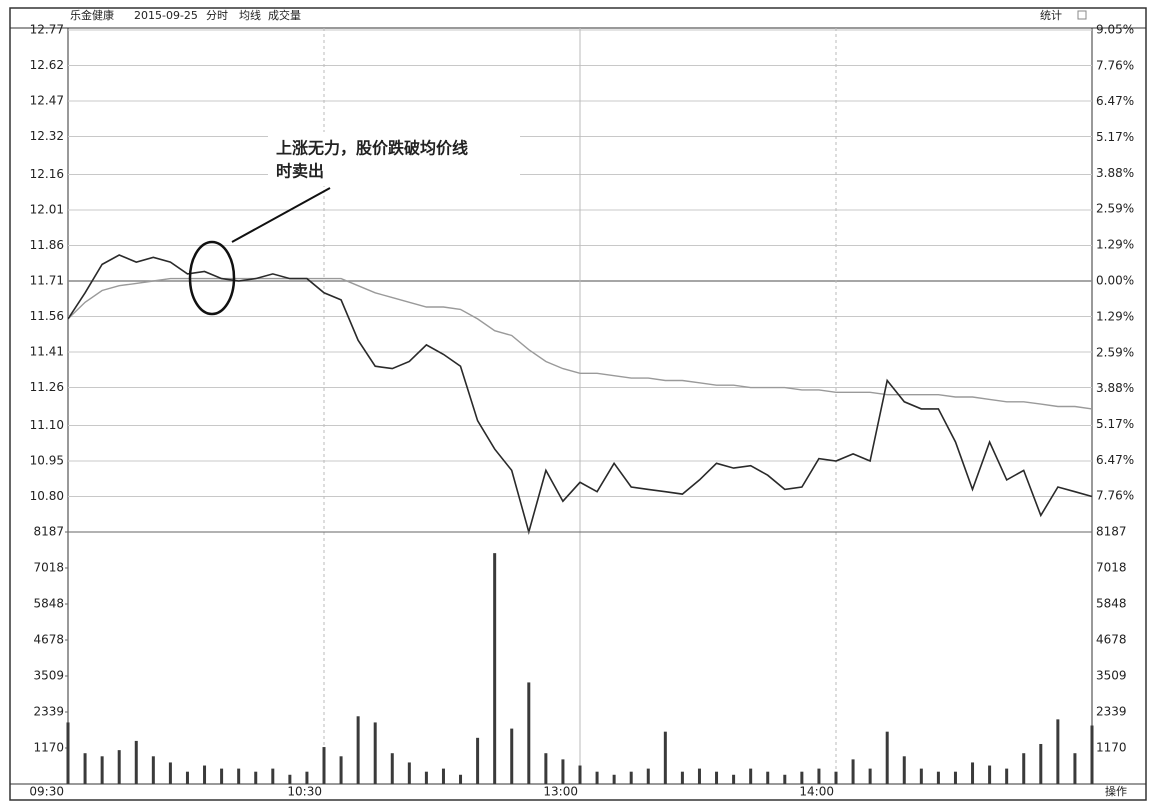  Describe the element at coordinates (1111, 747) in the screenshot. I see `y-tick-label-right: 1170` at that location.